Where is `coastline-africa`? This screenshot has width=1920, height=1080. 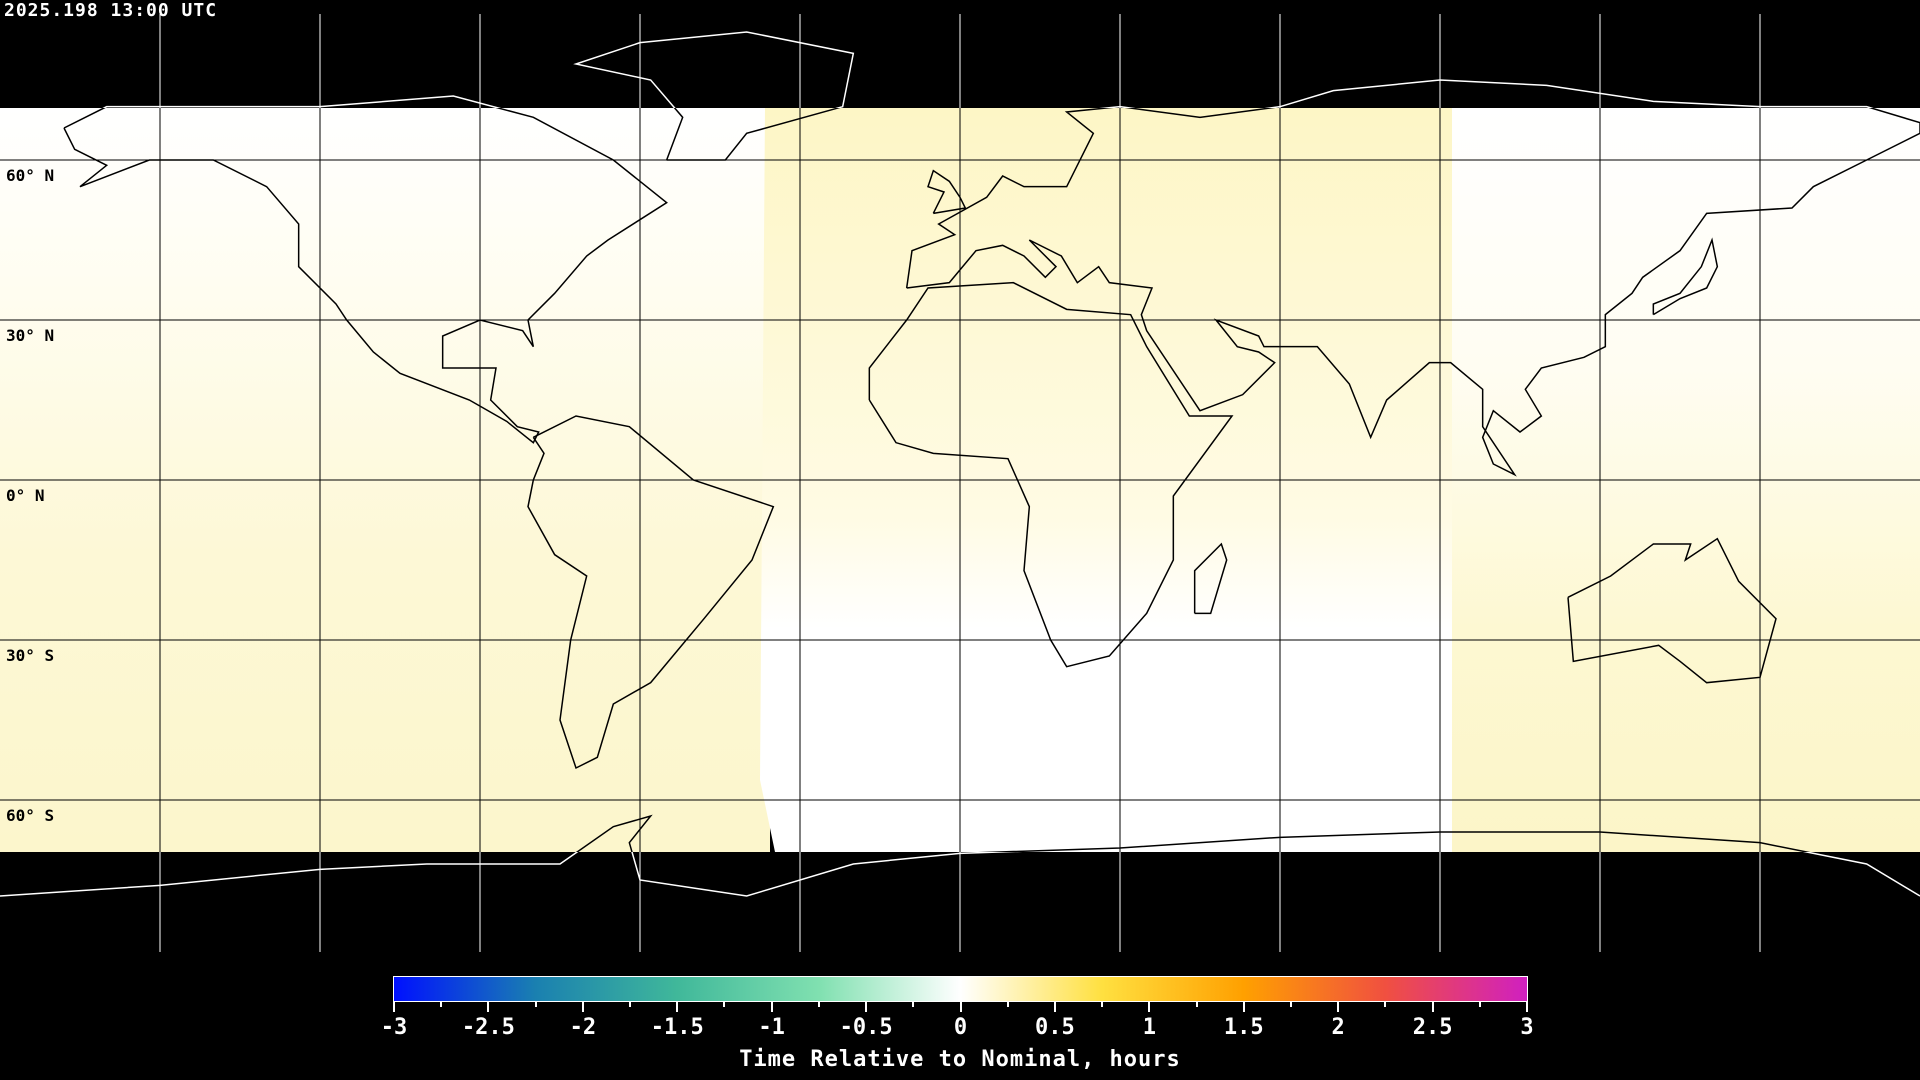 coastline-africa is located at coordinates (1051, 474).